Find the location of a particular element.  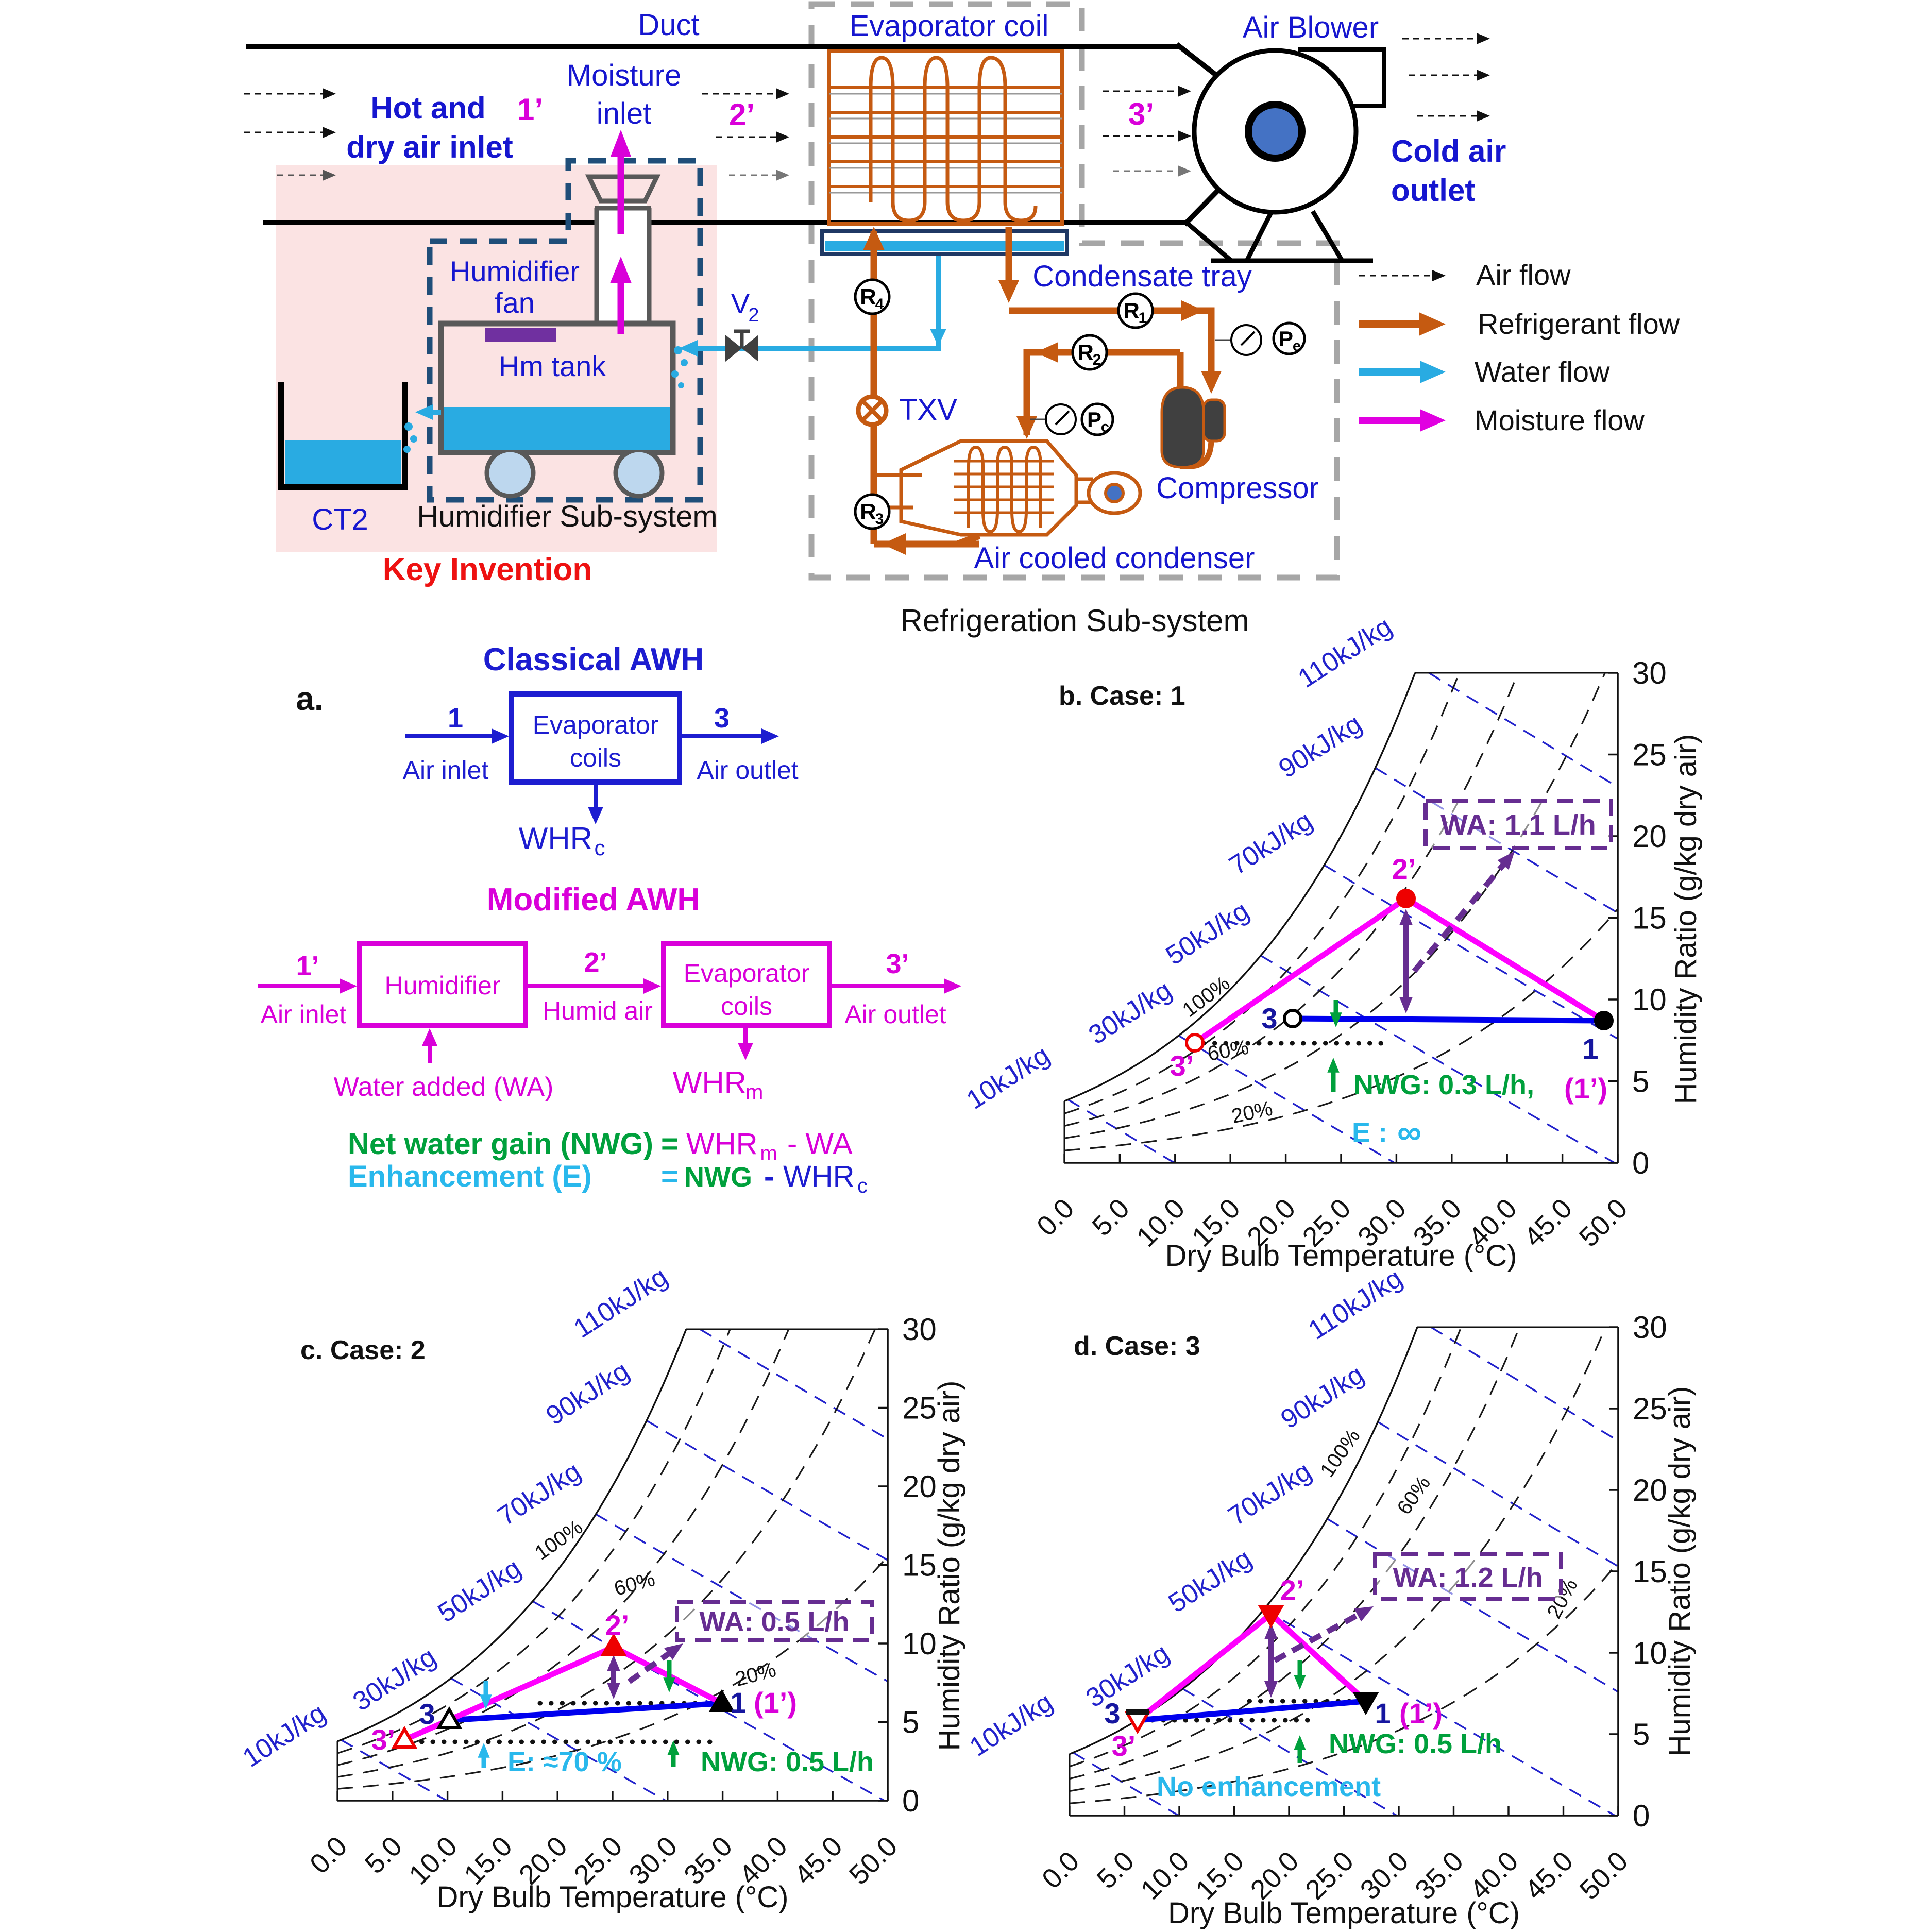

svg-text: c. Case: 2 is located at coordinates (363, 1350).